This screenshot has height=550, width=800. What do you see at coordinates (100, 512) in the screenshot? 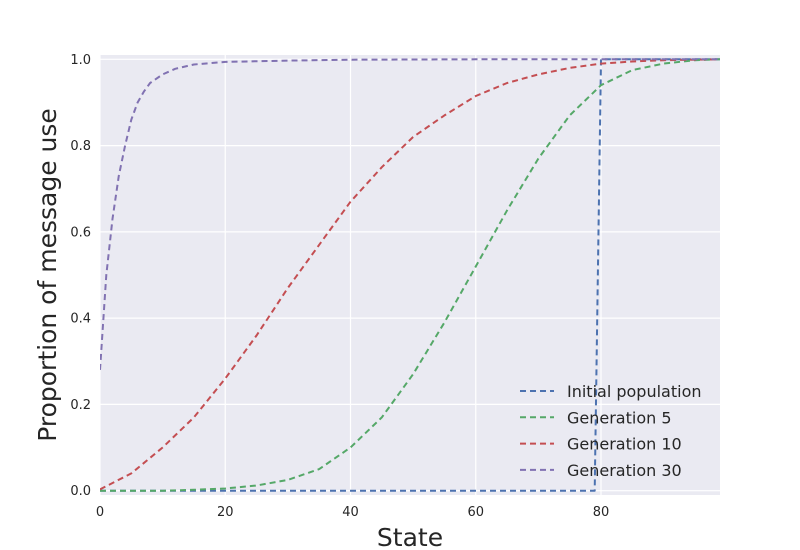
I see `x-tick-label: 0` at bounding box center [100, 512].